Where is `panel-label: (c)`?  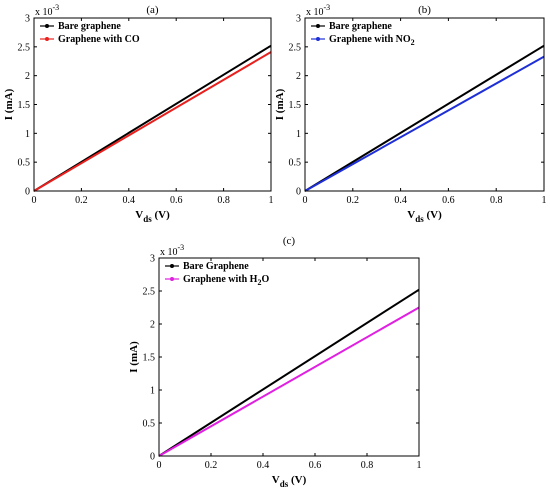 panel-label: (c) is located at coordinates (289, 241).